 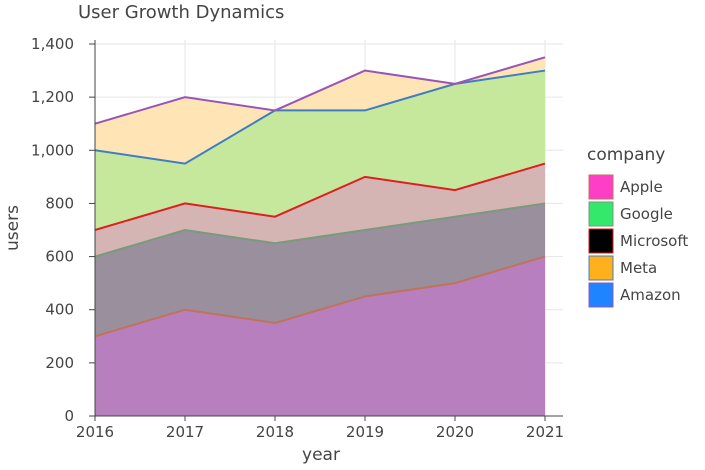 I want to click on y-axis-title: users, so click(x=13, y=228).